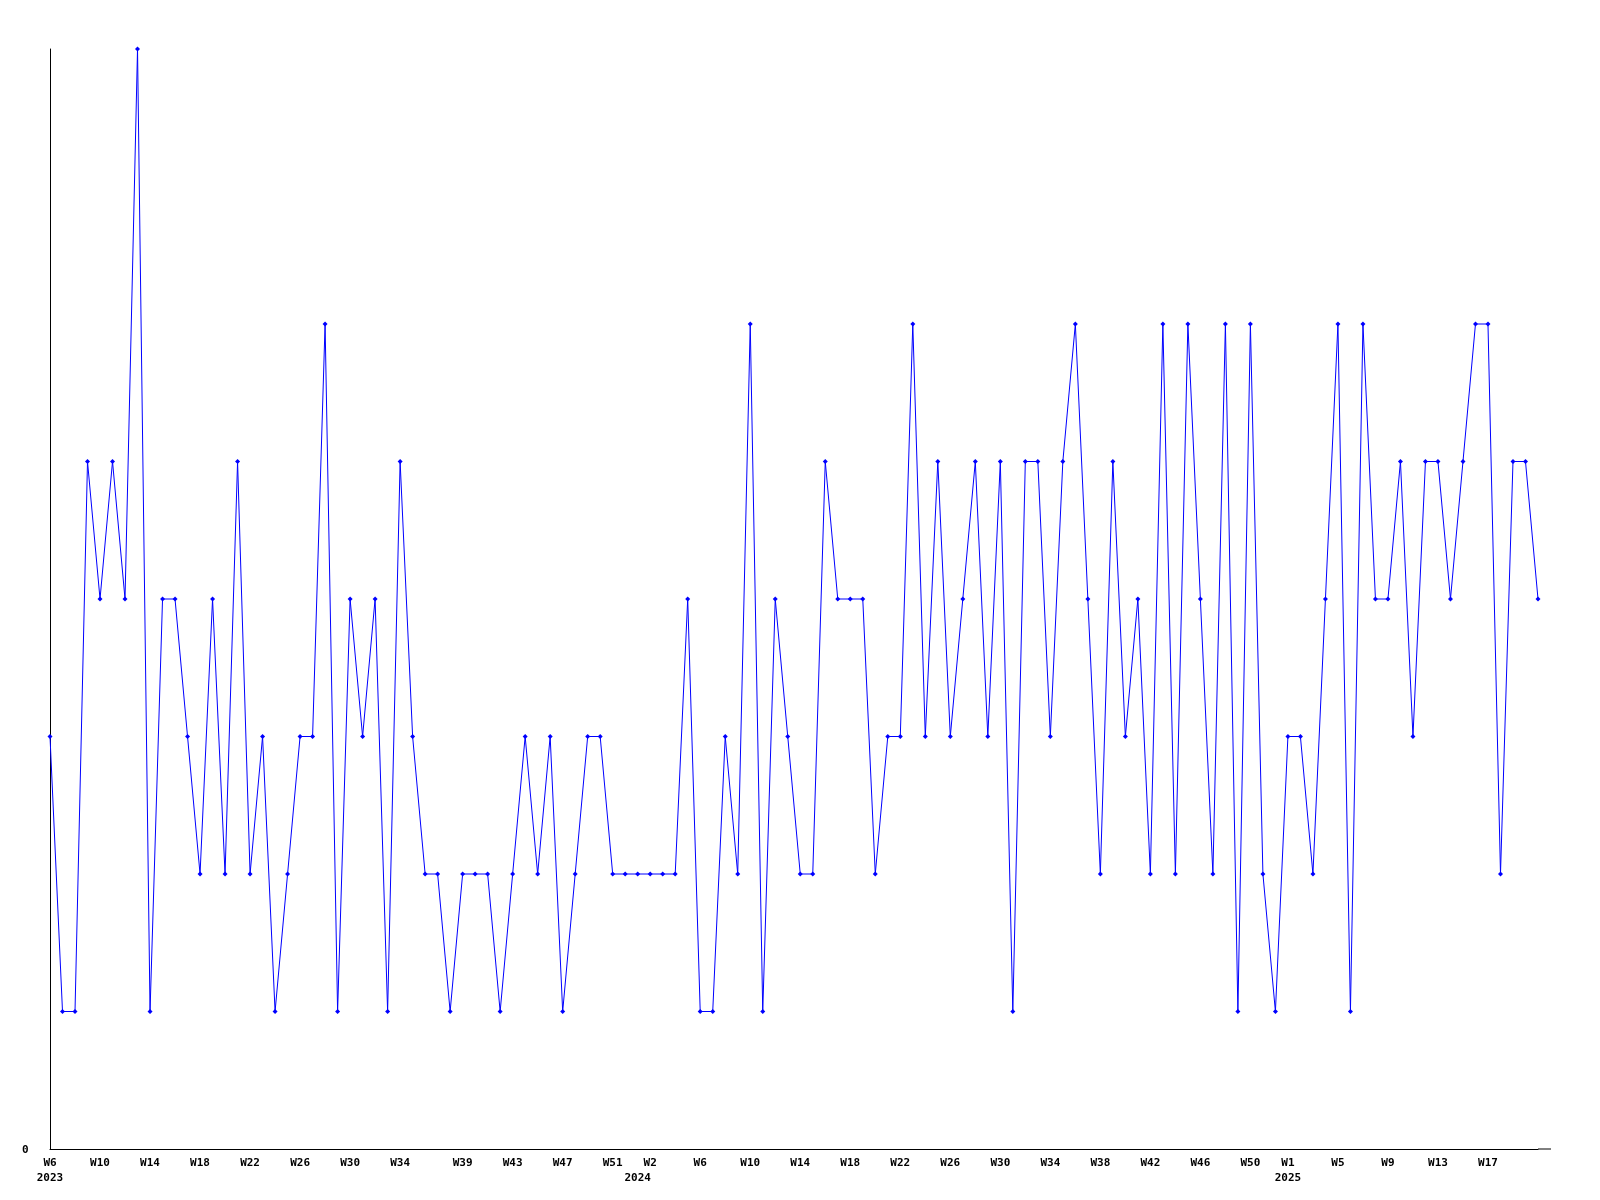  I want to click on x-tick-label: W6, so click(700, 1162).